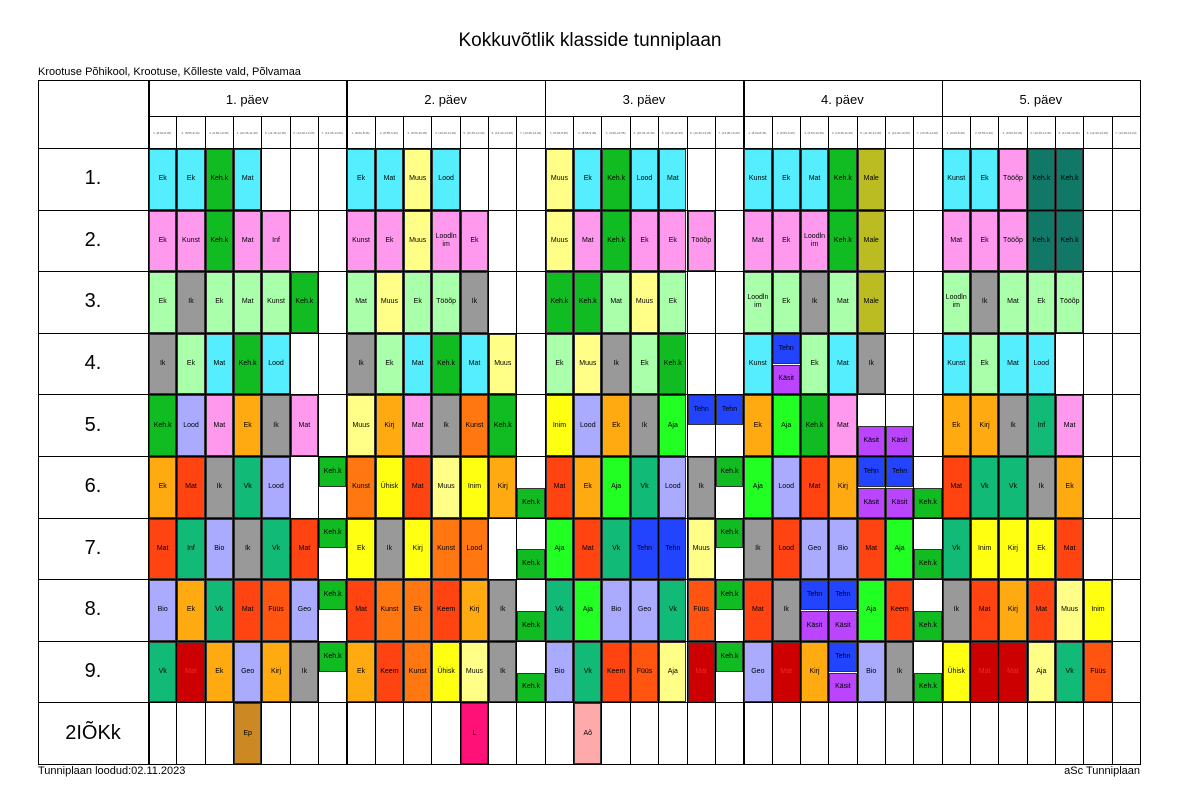 Image resolution: width=1180 pixels, height=805 pixels. What do you see at coordinates (956, 672) in the screenshot?
I see `lesson-cell: Ühisk` at bounding box center [956, 672].